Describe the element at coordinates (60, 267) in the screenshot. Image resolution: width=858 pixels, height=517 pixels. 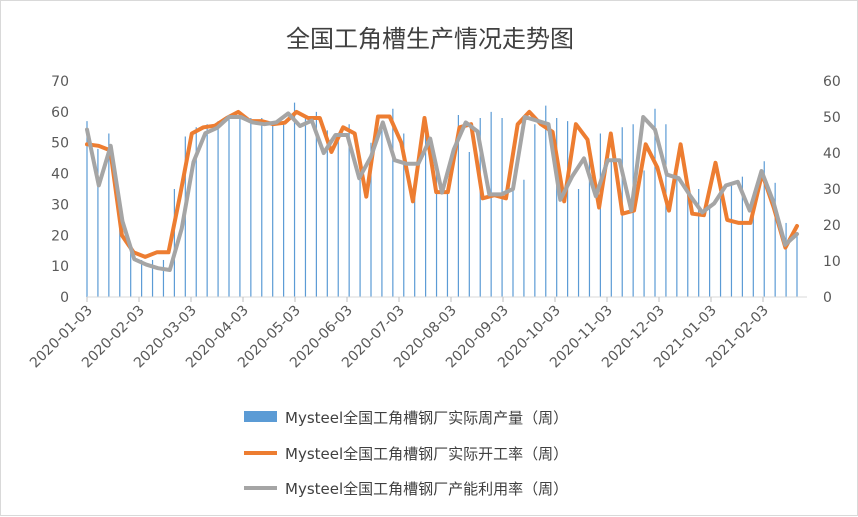
I see `left-axis-tick-label: 10` at that location.